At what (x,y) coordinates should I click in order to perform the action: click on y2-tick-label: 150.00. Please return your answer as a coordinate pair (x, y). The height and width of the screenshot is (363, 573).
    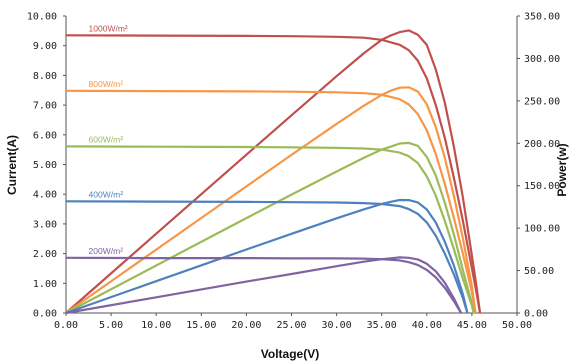
    Looking at the image, I should click on (542, 186).